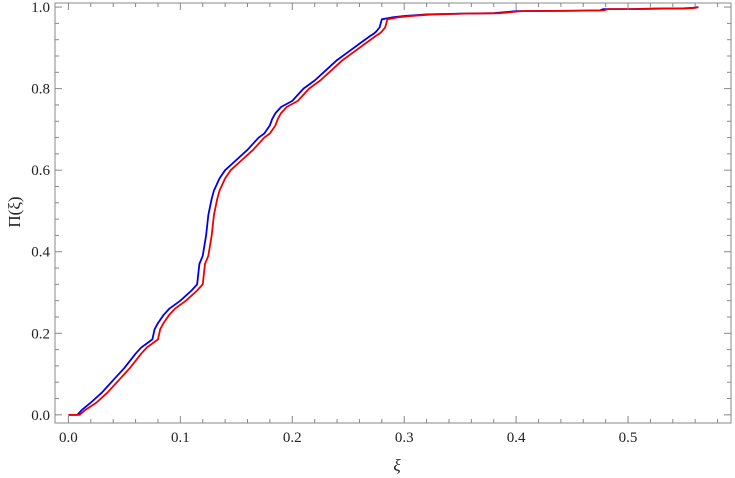 The width and height of the screenshot is (735, 478). I want to click on x-tick-label: 0.4, so click(516, 438).